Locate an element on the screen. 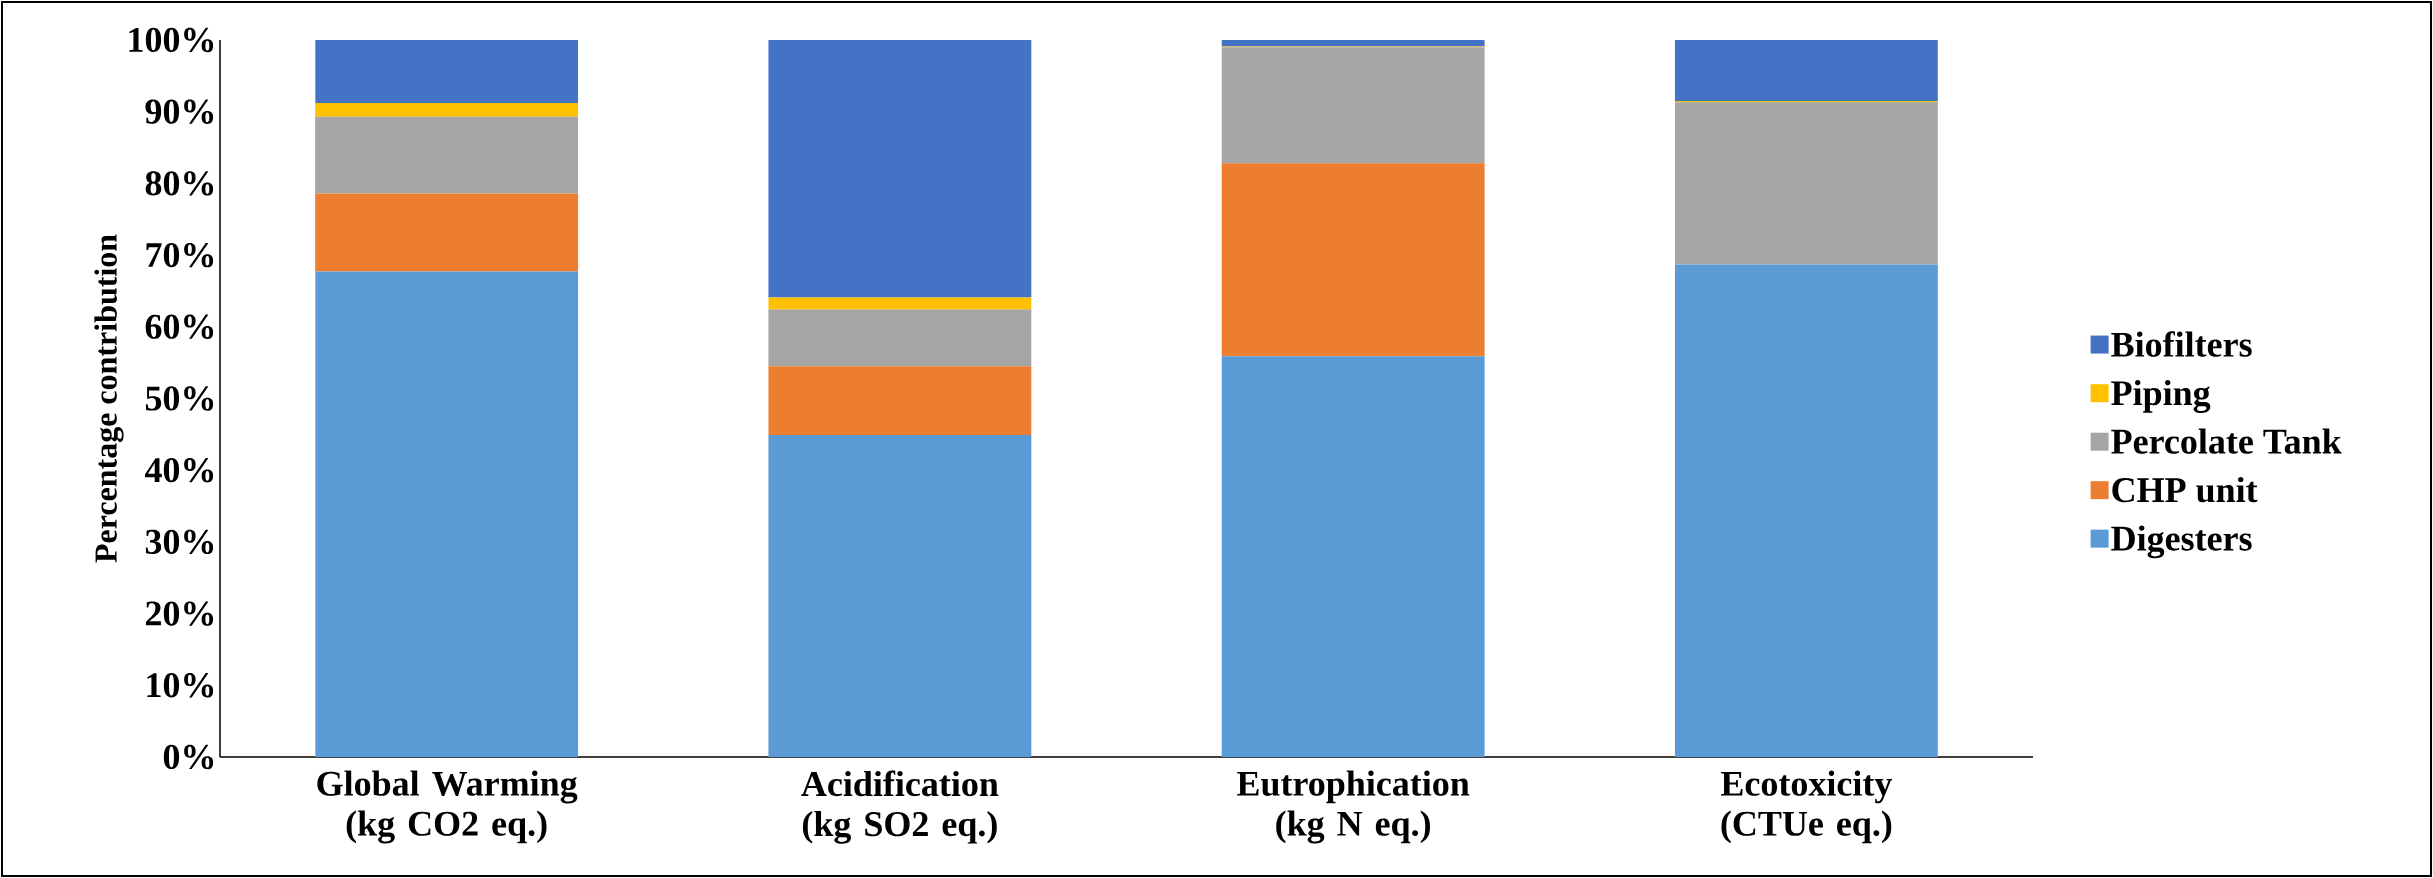  y-tick-label: 80% is located at coordinates (179, 183).